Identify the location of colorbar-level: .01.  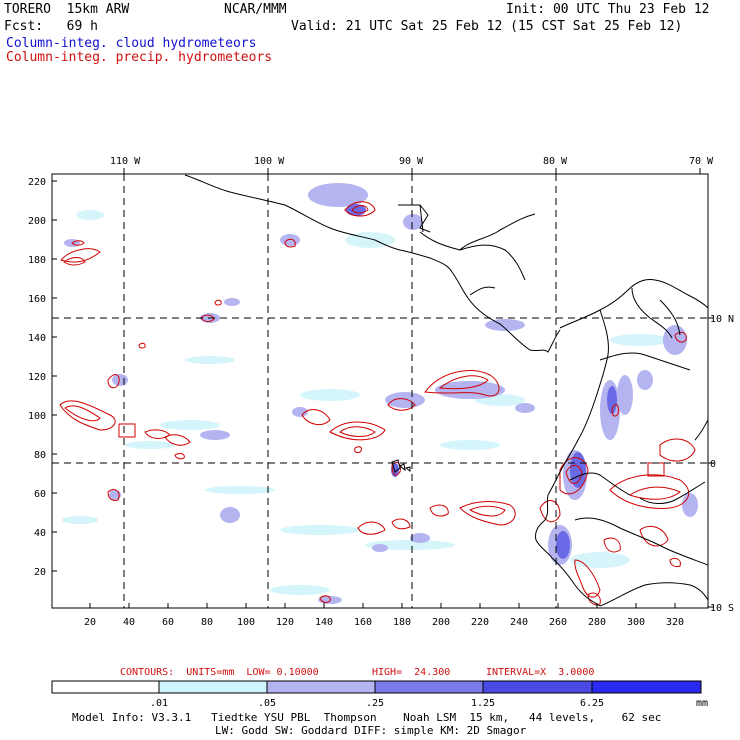
(159, 703).